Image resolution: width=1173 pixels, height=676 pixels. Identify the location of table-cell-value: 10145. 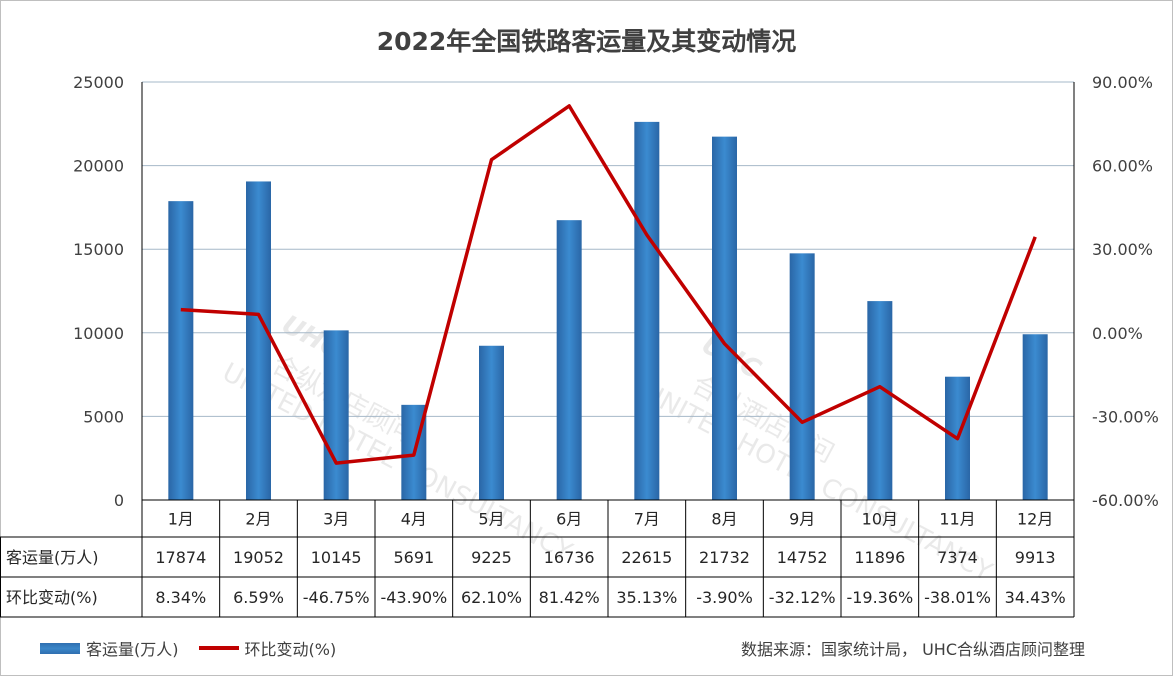
(336, 557).